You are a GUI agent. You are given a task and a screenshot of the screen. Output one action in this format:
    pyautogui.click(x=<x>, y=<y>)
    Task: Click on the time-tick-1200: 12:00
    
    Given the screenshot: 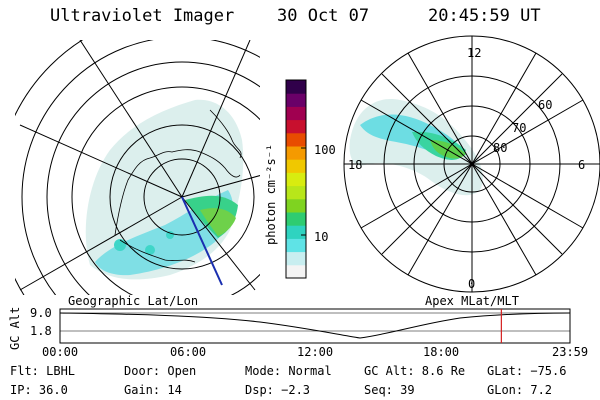 What is the action you would take?
    pyautogui.click(x=315, y=352)
    